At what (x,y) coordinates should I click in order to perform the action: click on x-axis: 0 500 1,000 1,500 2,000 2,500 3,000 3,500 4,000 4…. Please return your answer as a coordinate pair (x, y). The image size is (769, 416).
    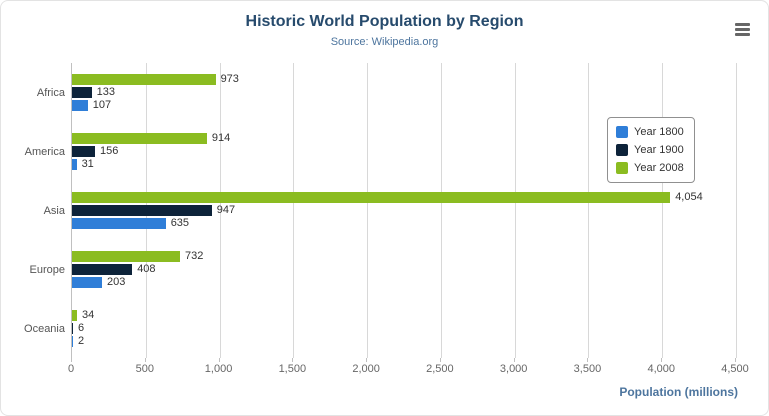
    Looking at the image, I should click on (409, 368).